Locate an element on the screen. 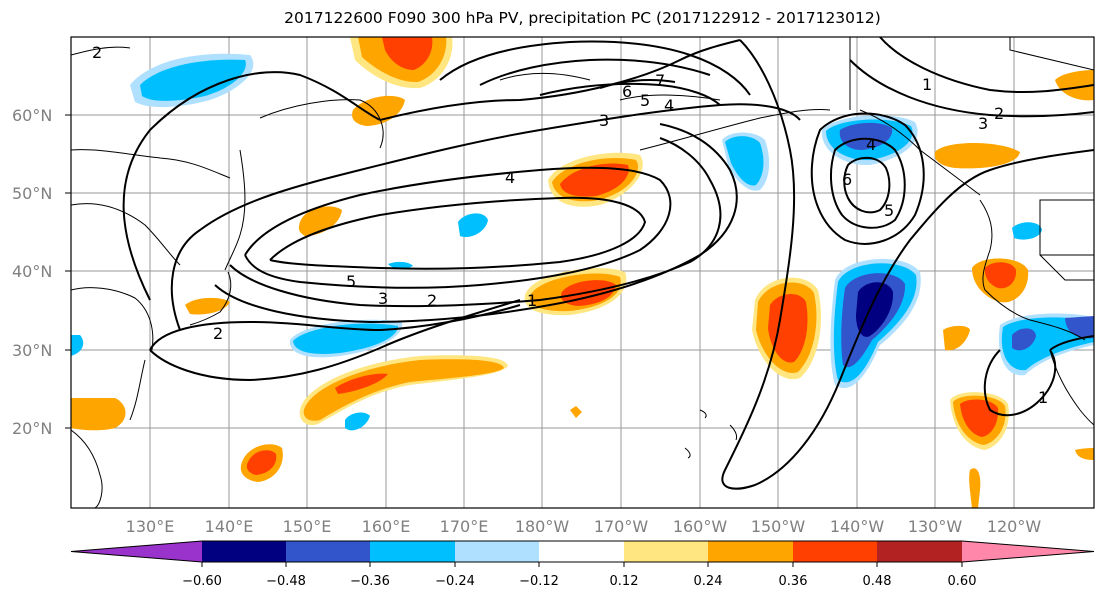 The image size is (1105, 601). colorbar-tick-label: −0.36 is located at coordinates (370, 581).